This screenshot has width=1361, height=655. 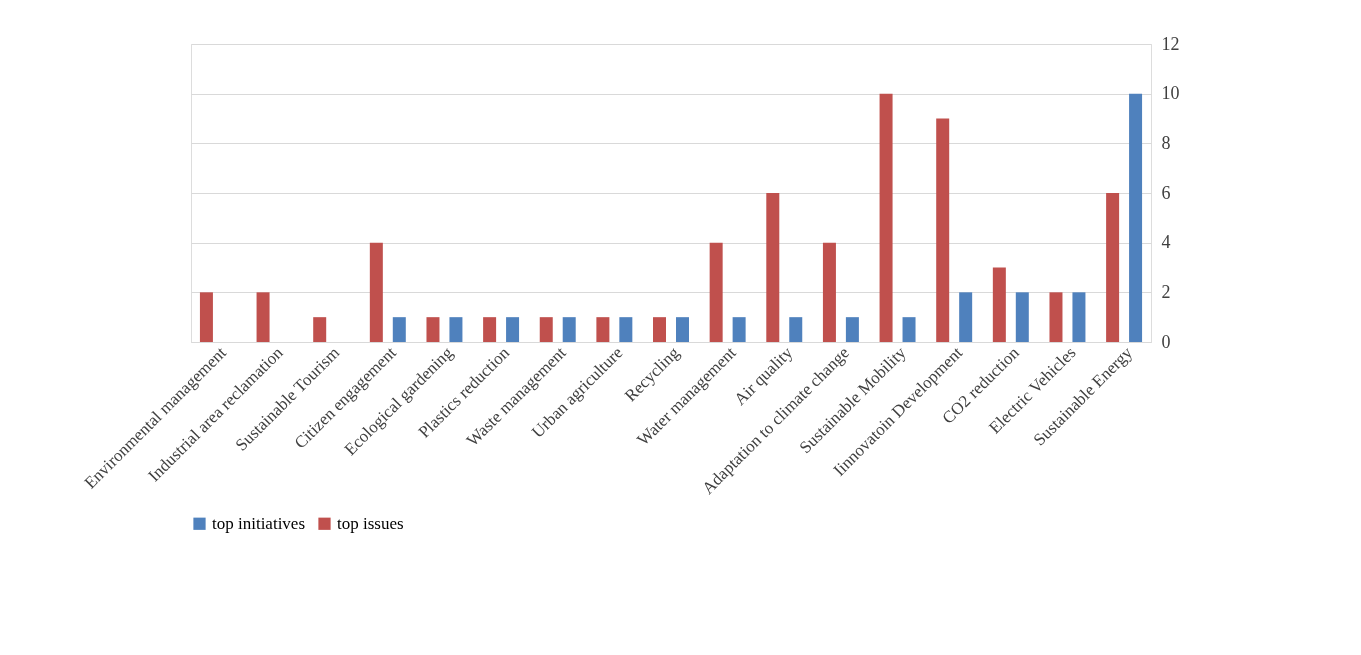 I want to click on y-tick-label: 4, so click(x=1166, y=242).